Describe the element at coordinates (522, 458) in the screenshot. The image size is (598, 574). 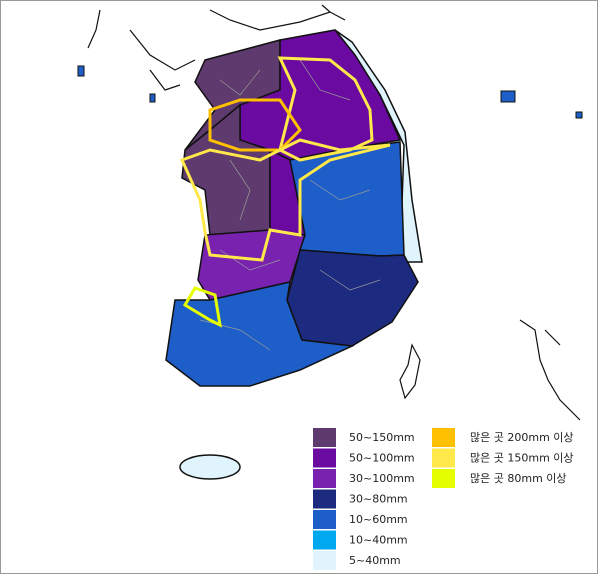
I see `legend-label: 많은 곳 150mm 이상` at that location.